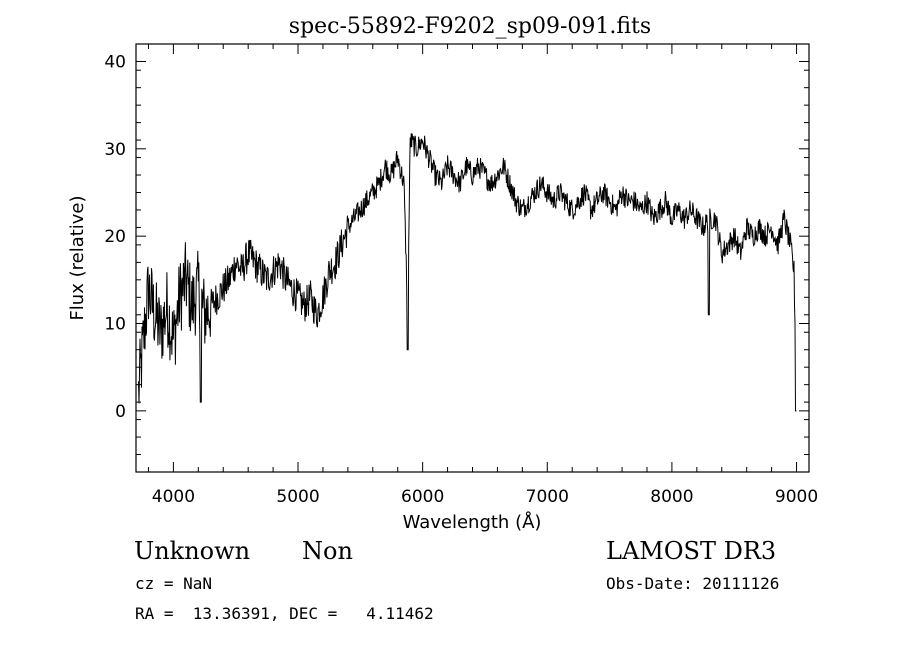 The width and height of the screenshot is (900, 649). Describe the element at coordinates (671, 497) in the screenshot. I see `x-tick-label: 8000` at that location.